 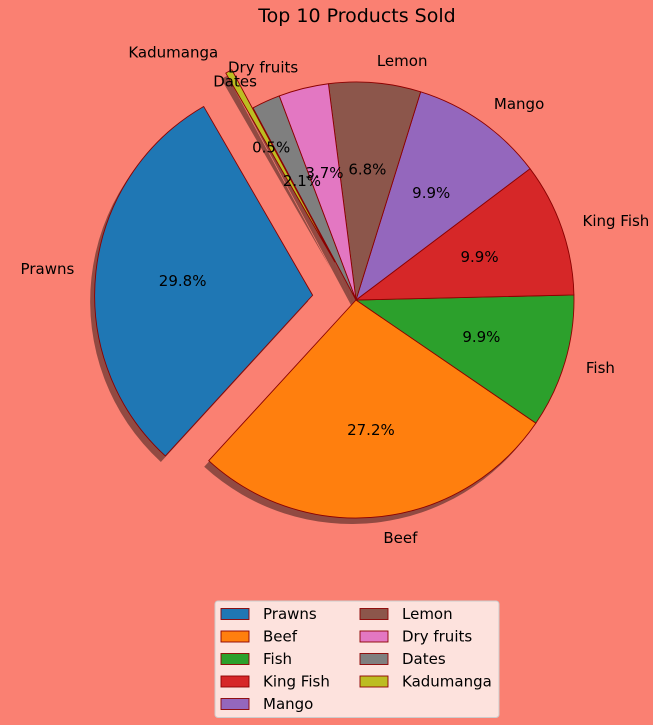 What do you see at coordinates (183, 281) in the screenshot?
I see `slice-percent-prawns: 29.8%` at bounding box center [183, 281].